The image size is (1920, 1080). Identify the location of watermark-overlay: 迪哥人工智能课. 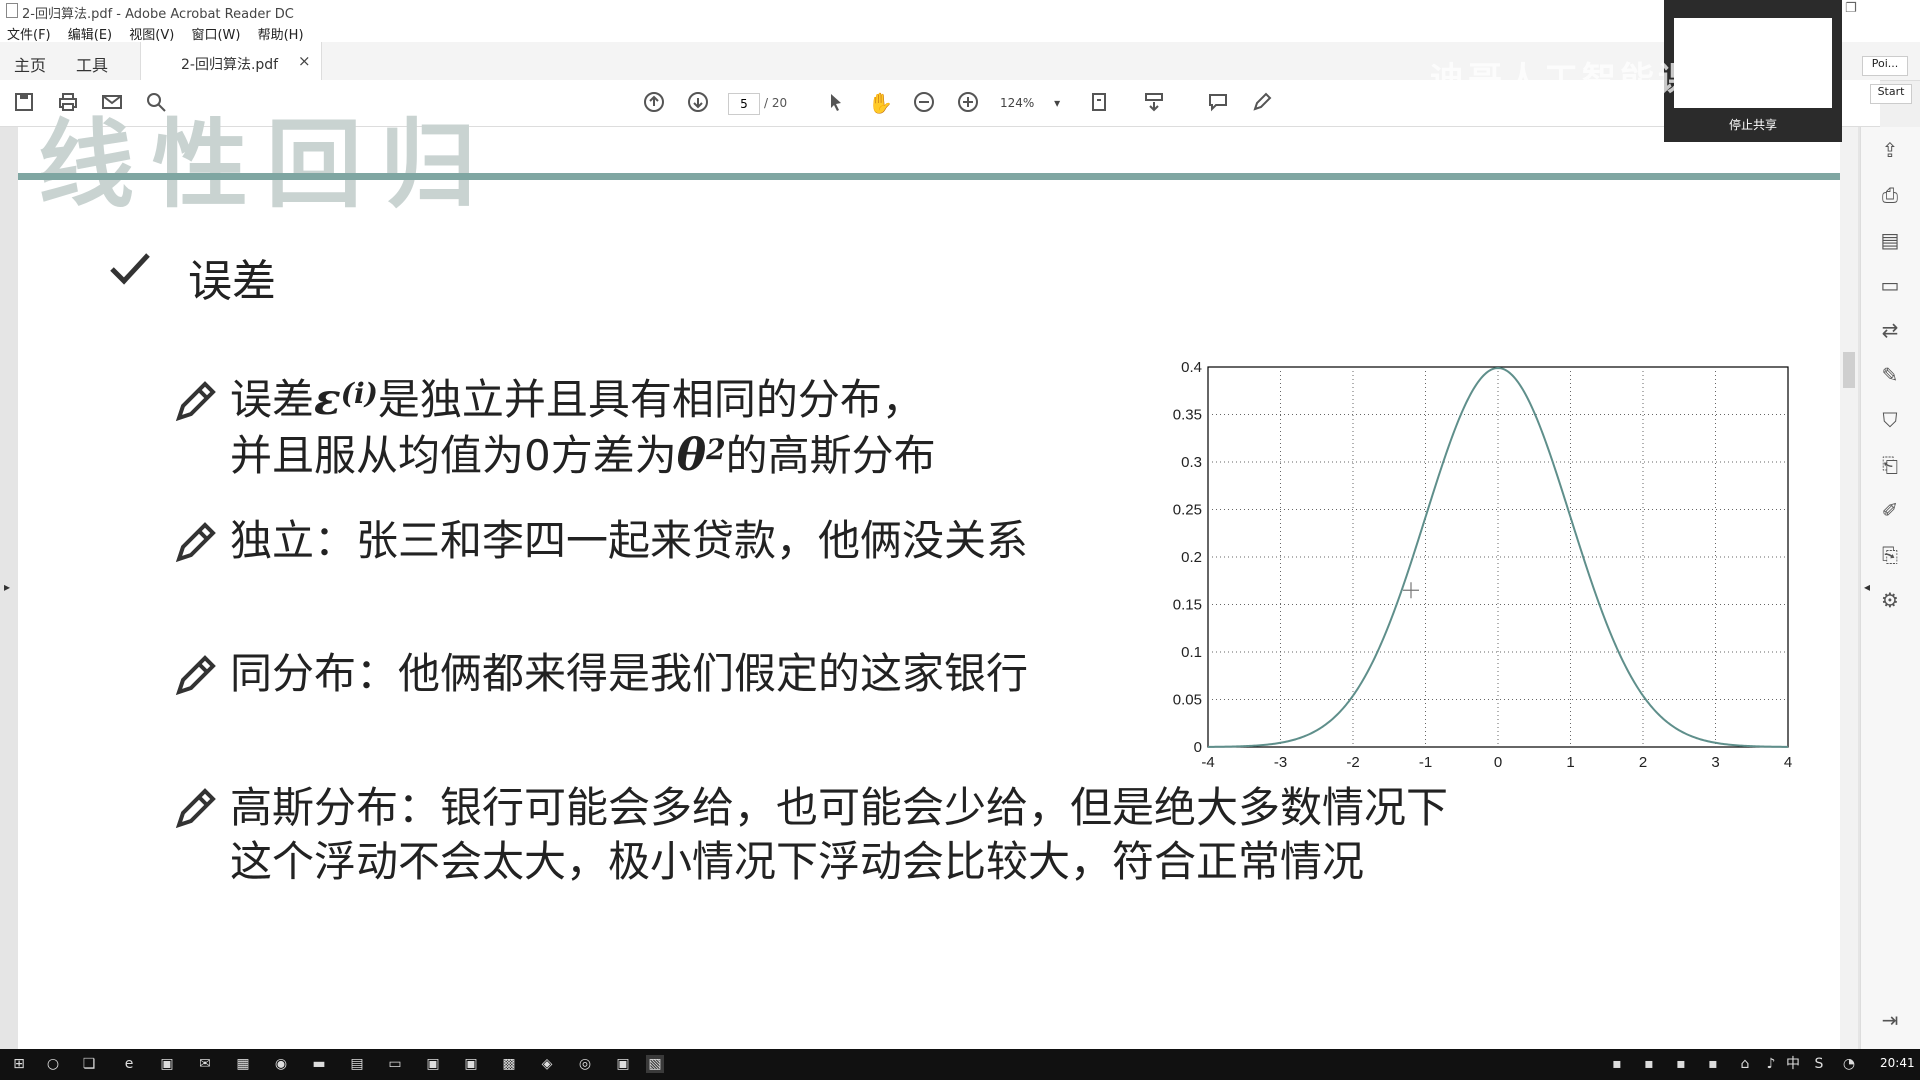
(1563, 80).